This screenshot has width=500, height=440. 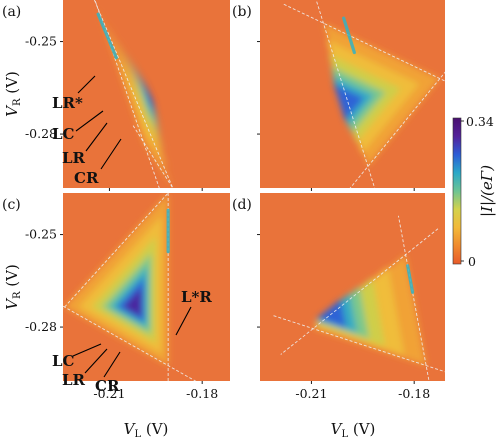 I want to click on annotation-lr-star: LR*, so click(x=67, y=103).